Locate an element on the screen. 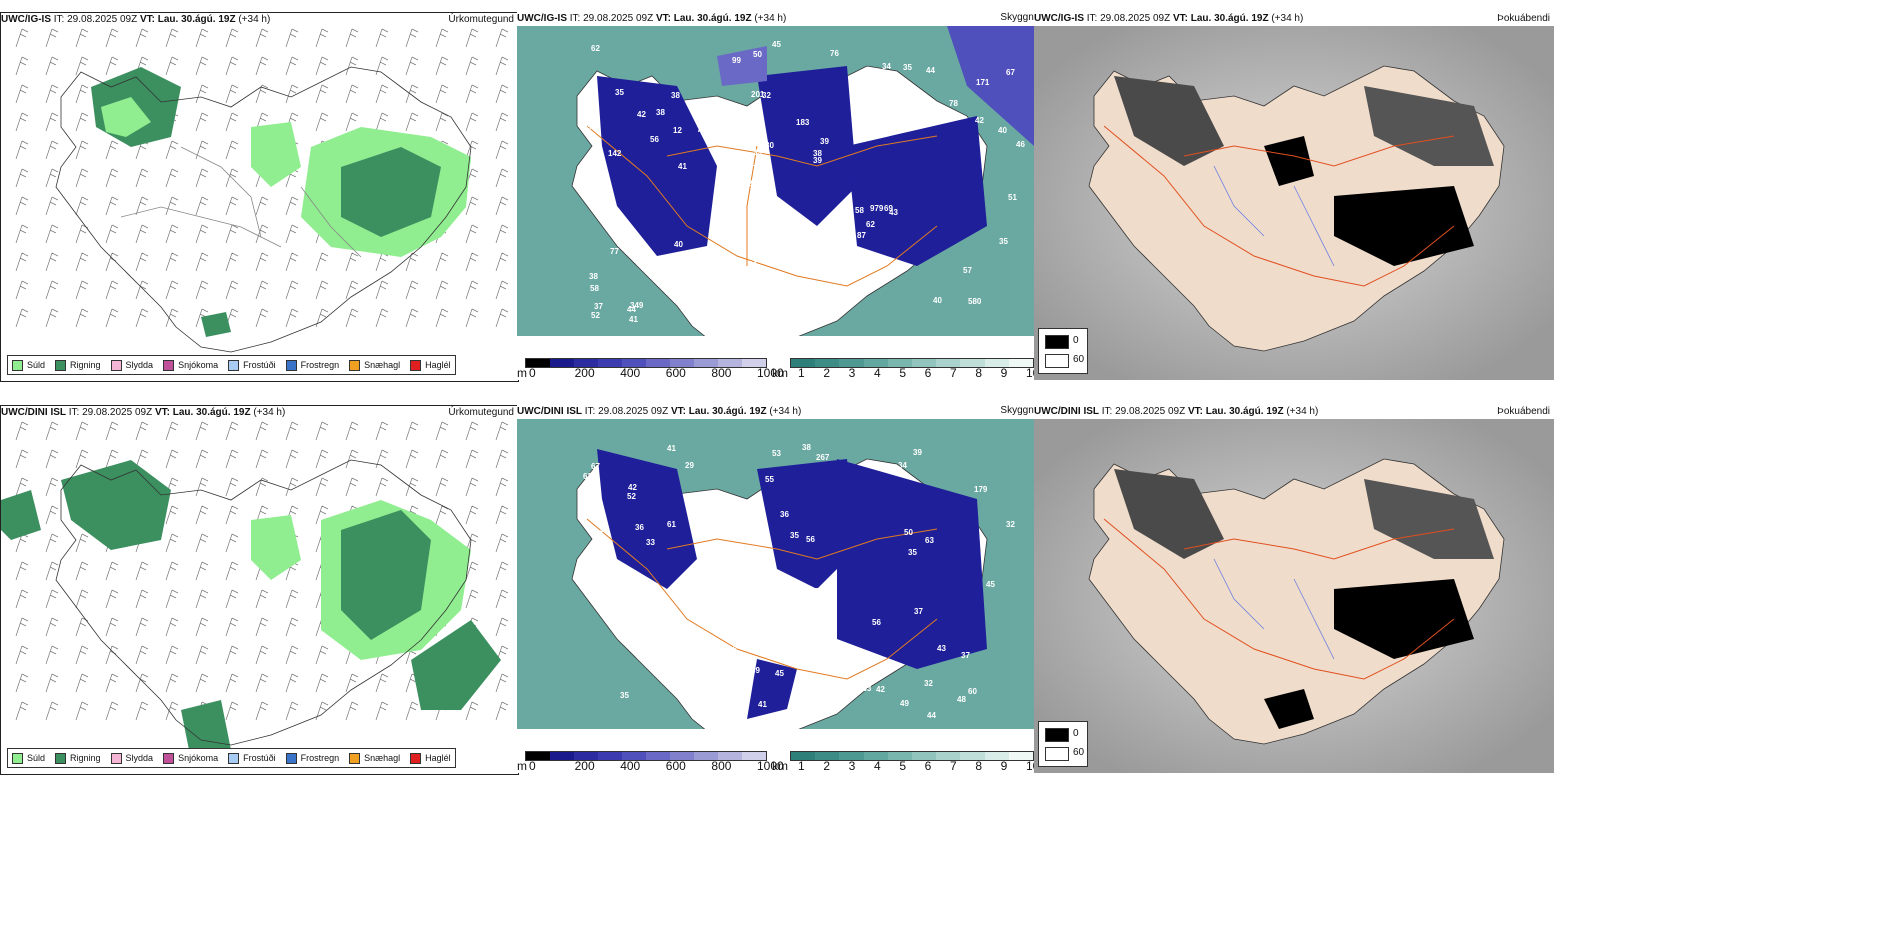 This screenshot has width=1900, height=950. colorbar-tick: 2 is located at coordinates (827, 373).